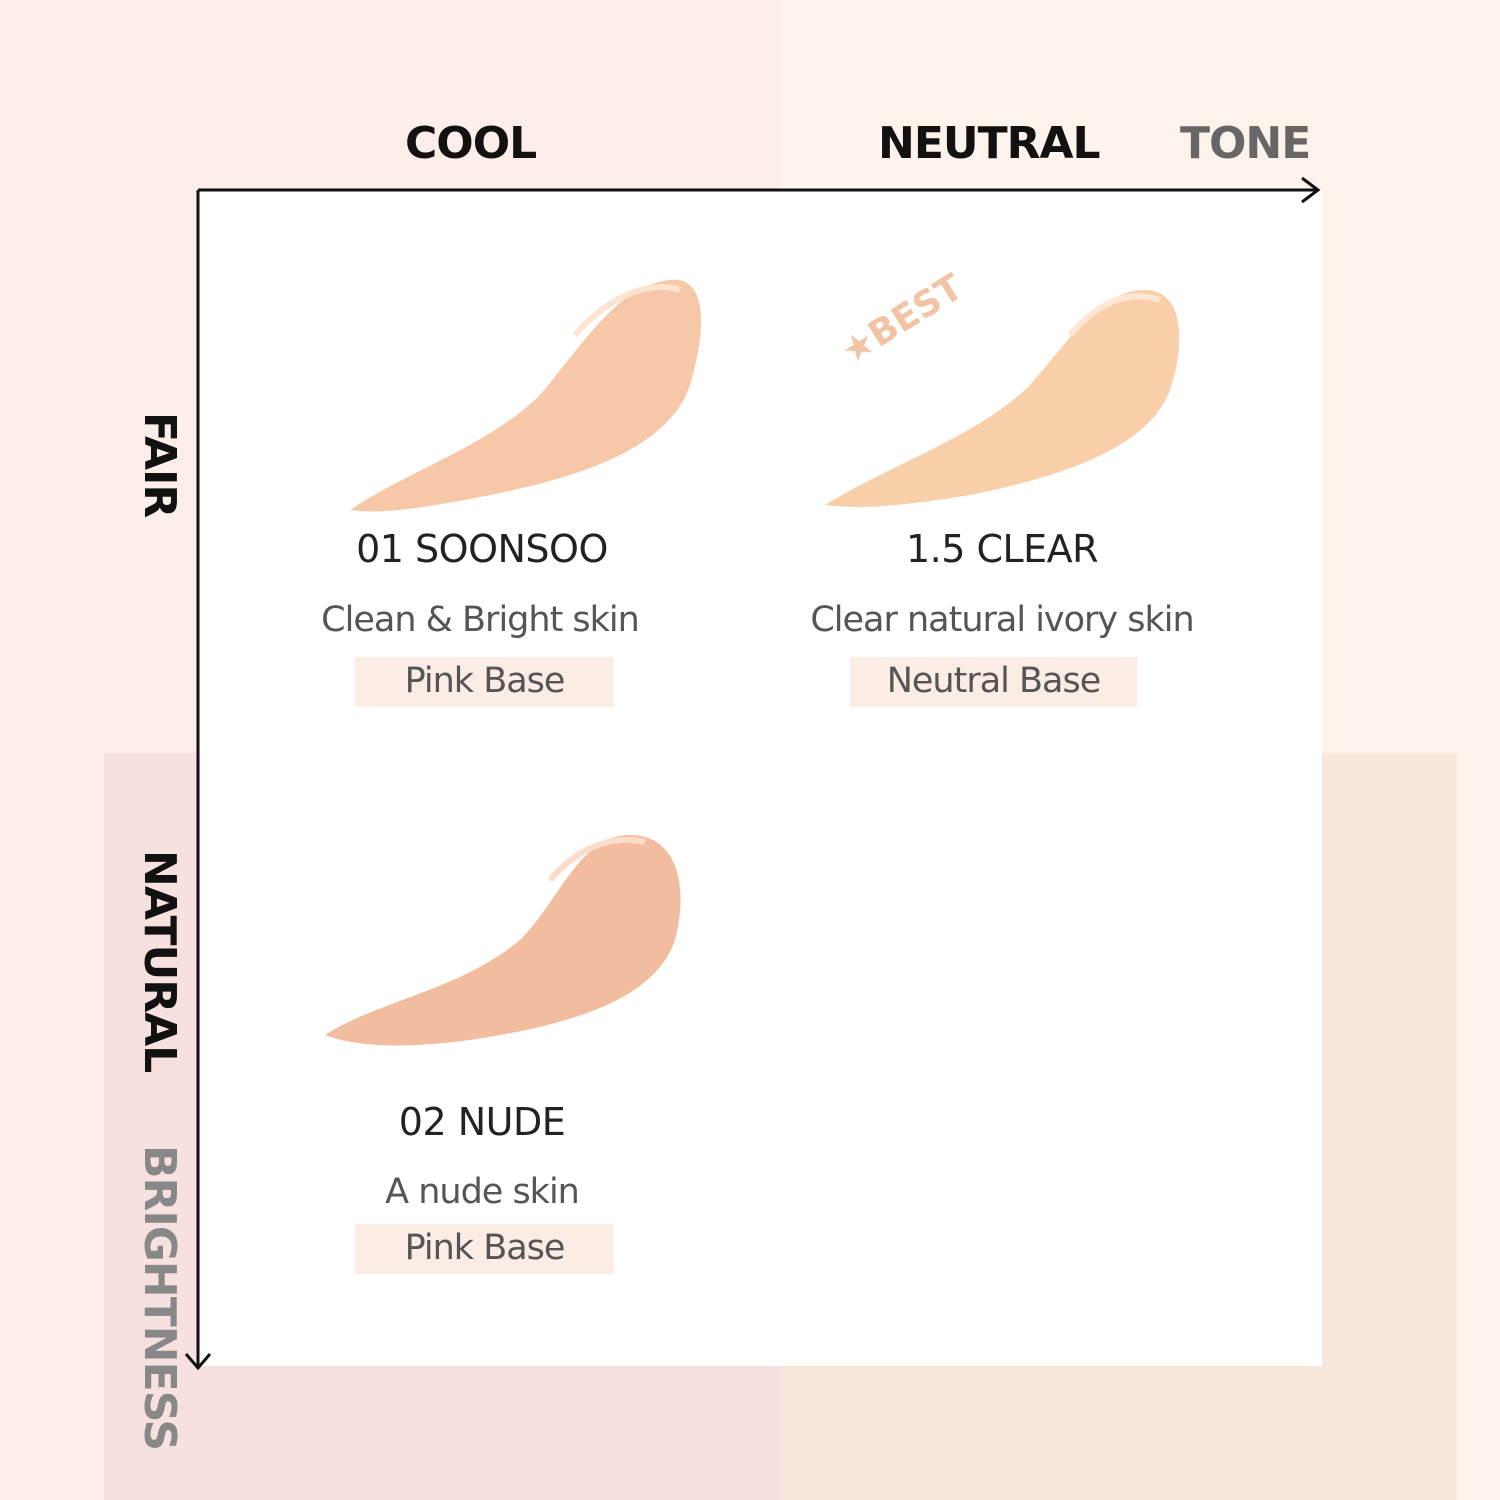 The height and width of the screenshot is (1500, 1500). Describe the element at coordinates (482, 1192) in the screenshot. I see `shade-description-nude: A nude skin` at that location.